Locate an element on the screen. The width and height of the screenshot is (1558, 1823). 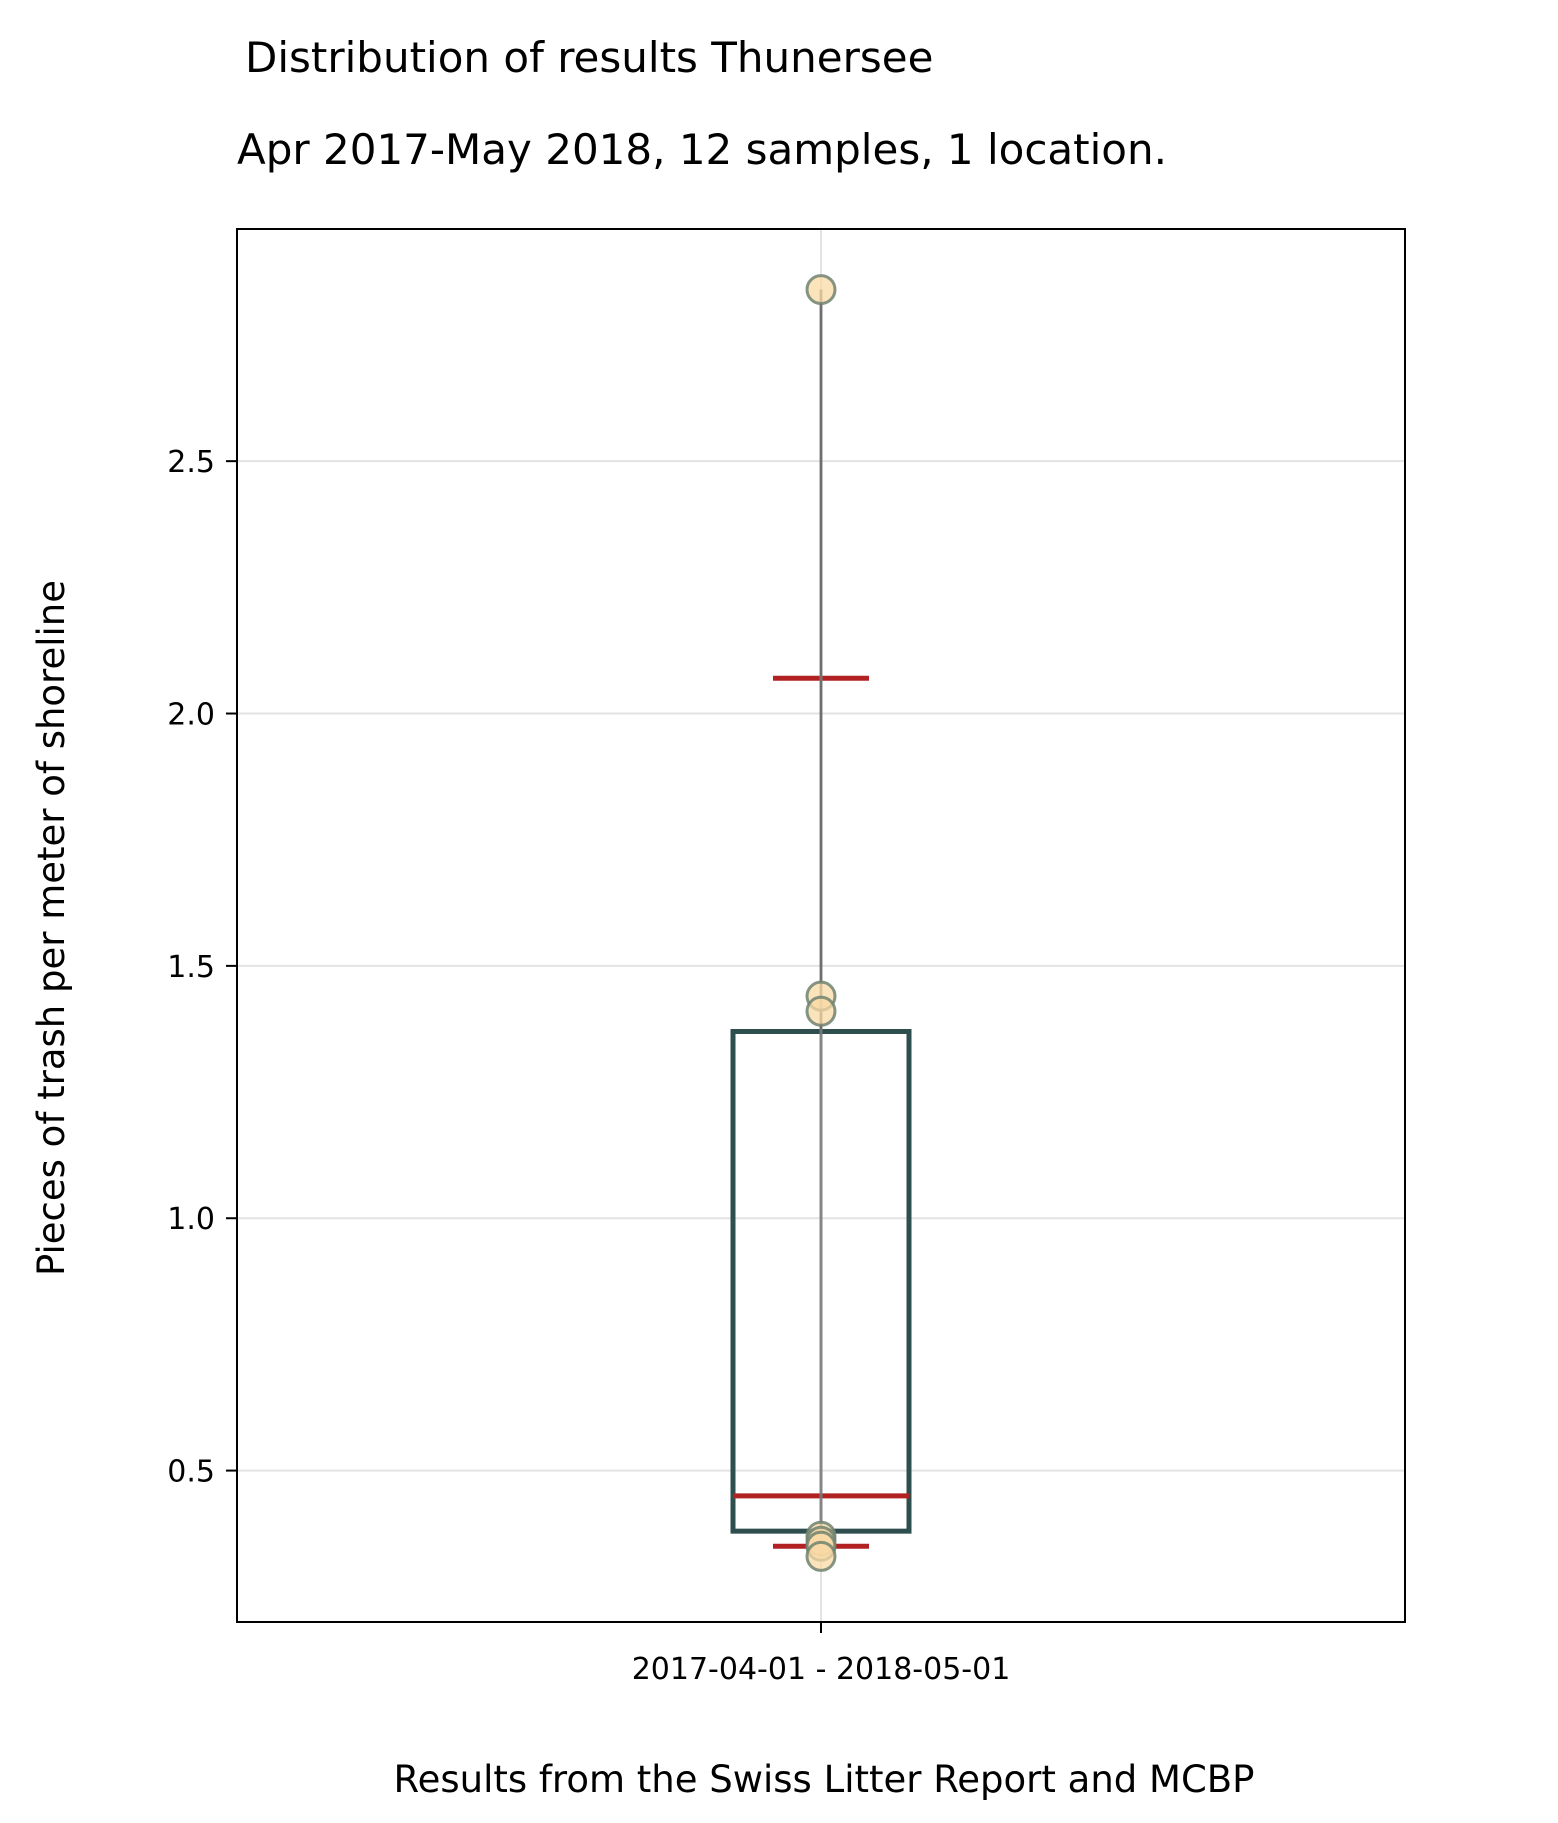
x-axis-ticks: 2017-04-01 - 2018-05-01 is located at coordinates (821, 1654).